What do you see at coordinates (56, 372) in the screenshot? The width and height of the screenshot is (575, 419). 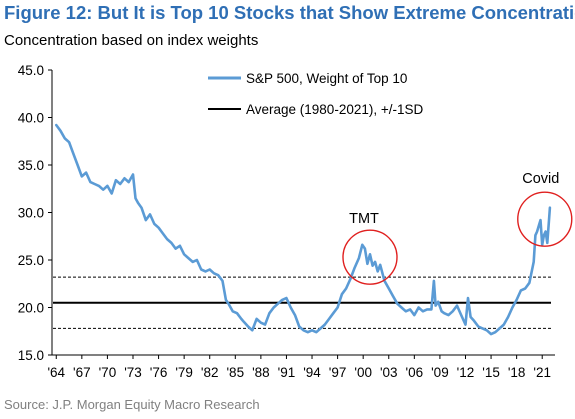 I see `x-tick-label: '64` at bounding box center [56, 372].